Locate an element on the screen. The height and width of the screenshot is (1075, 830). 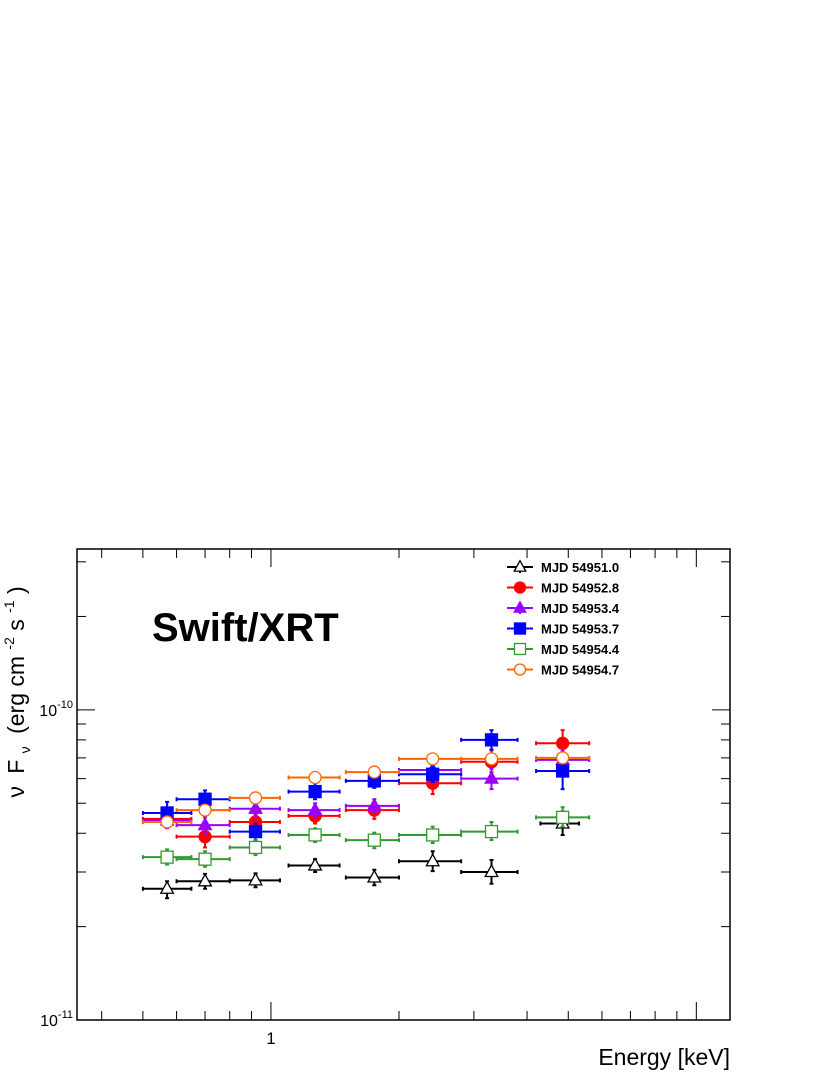
legend-label: MJD 54952.8 is located at coordinates (580, 588).